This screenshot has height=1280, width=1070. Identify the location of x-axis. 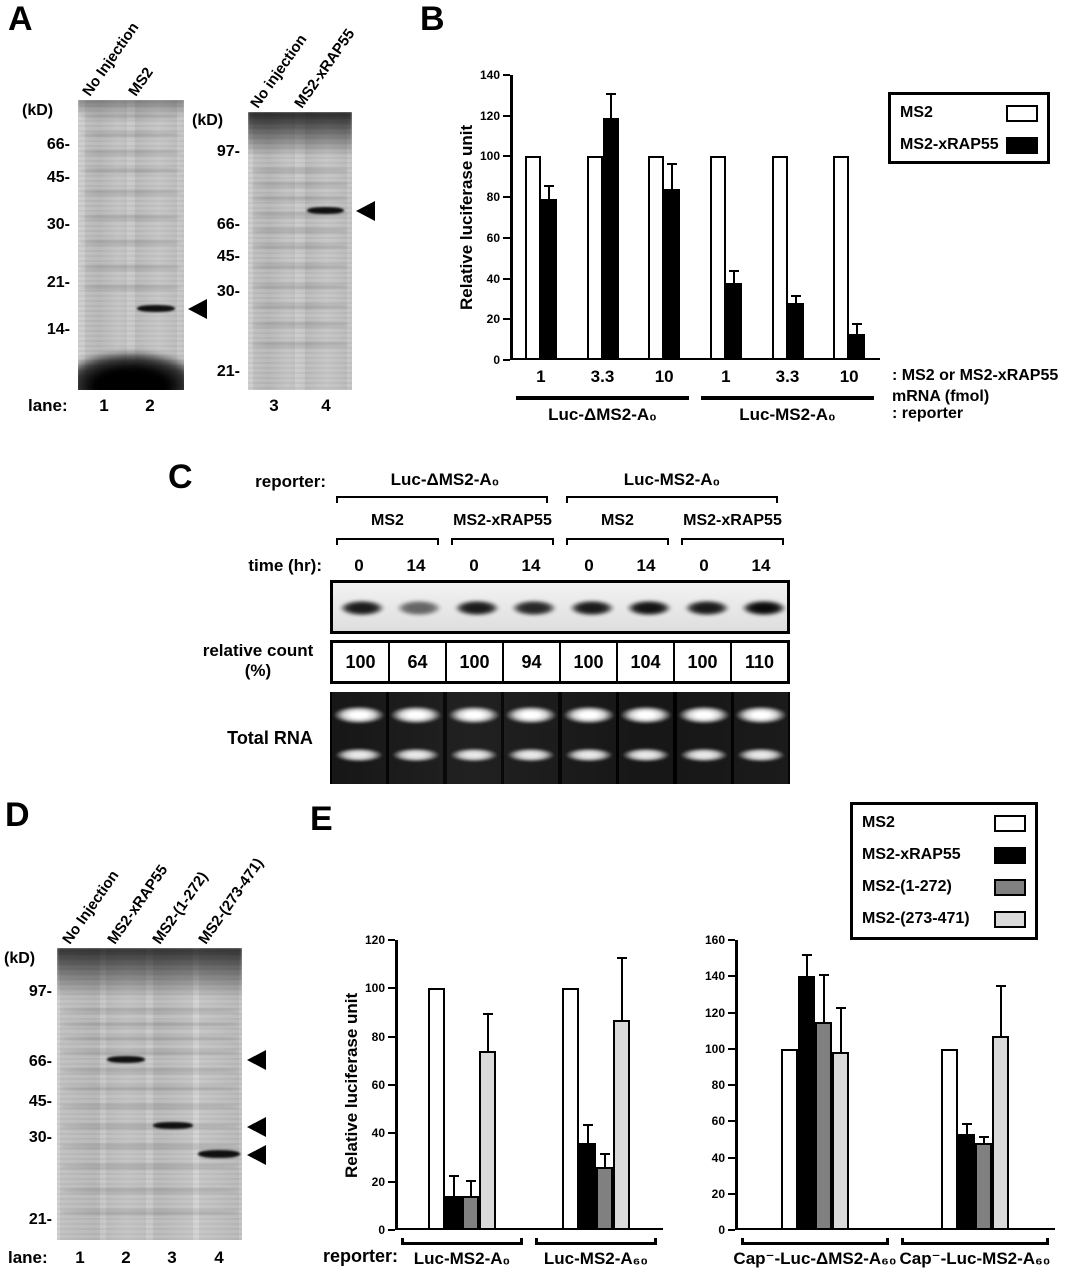
(895, 1228).